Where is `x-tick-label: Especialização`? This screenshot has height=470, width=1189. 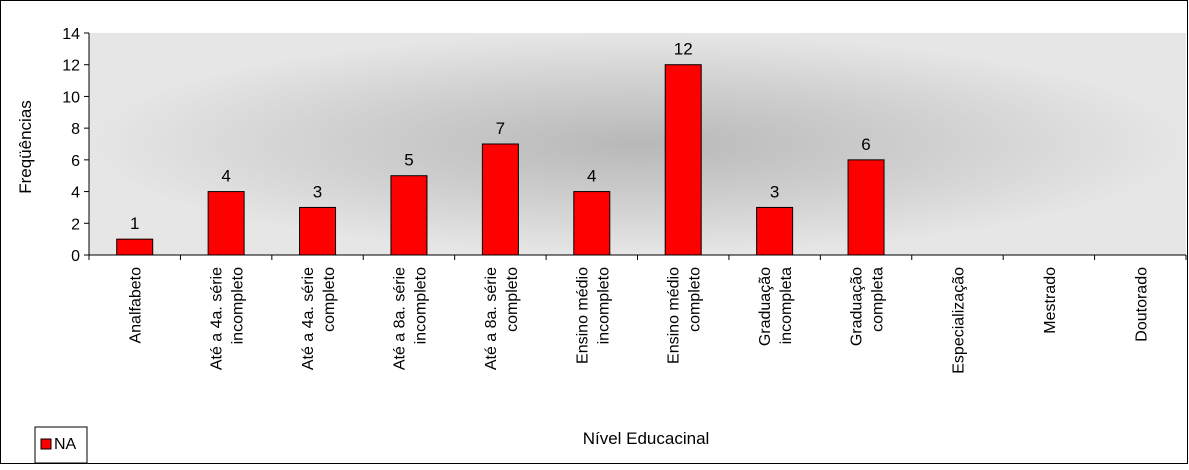
x-tick-label: Especialização is located at coordinates (958, 320).